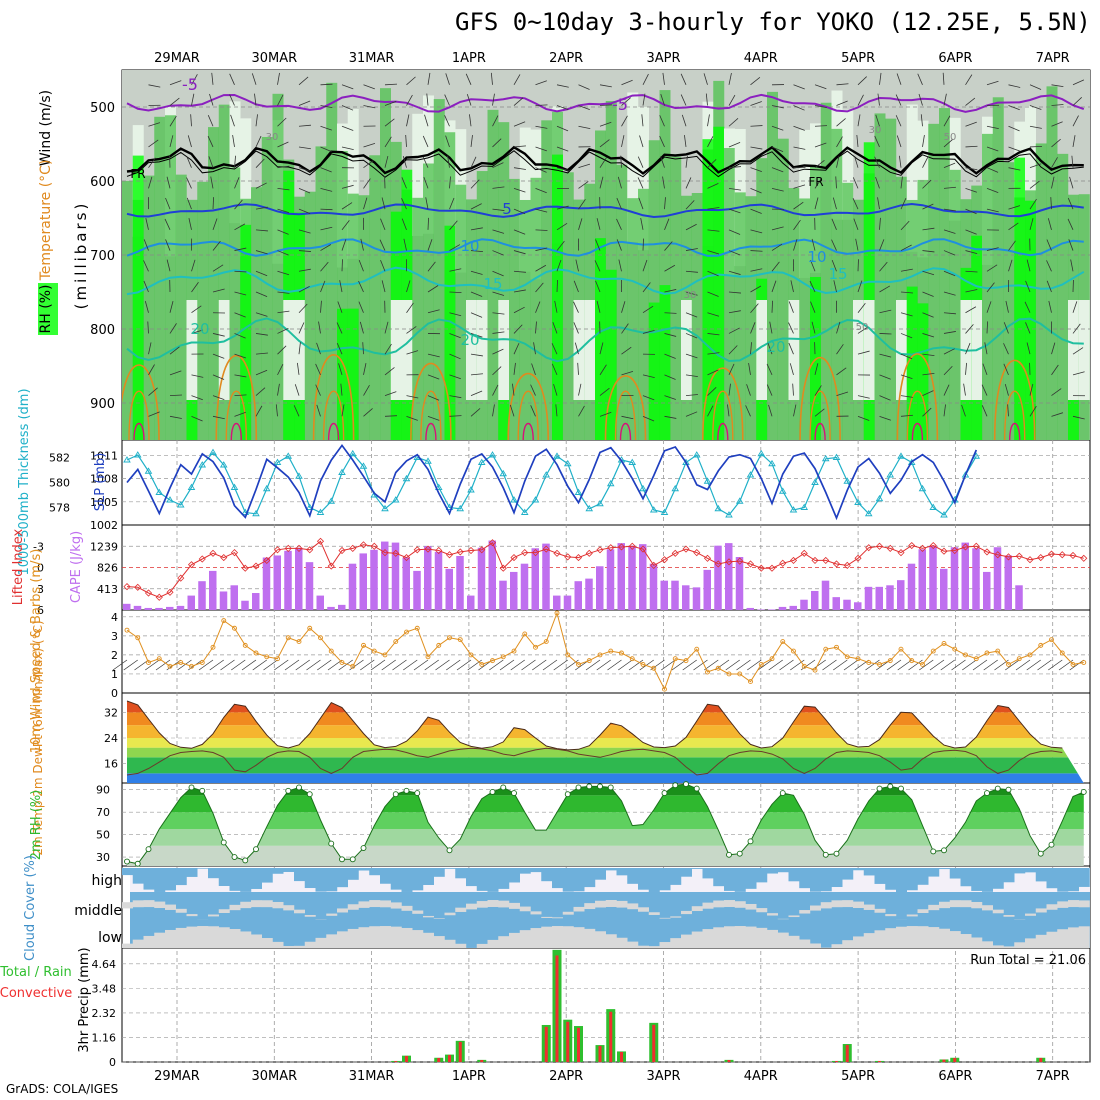 The image size is (1100, 1100). What do you see at coordinates (950, 137) in the screenshot?
I see `rh-contour-label: 50` at bounding box center [950, 137].